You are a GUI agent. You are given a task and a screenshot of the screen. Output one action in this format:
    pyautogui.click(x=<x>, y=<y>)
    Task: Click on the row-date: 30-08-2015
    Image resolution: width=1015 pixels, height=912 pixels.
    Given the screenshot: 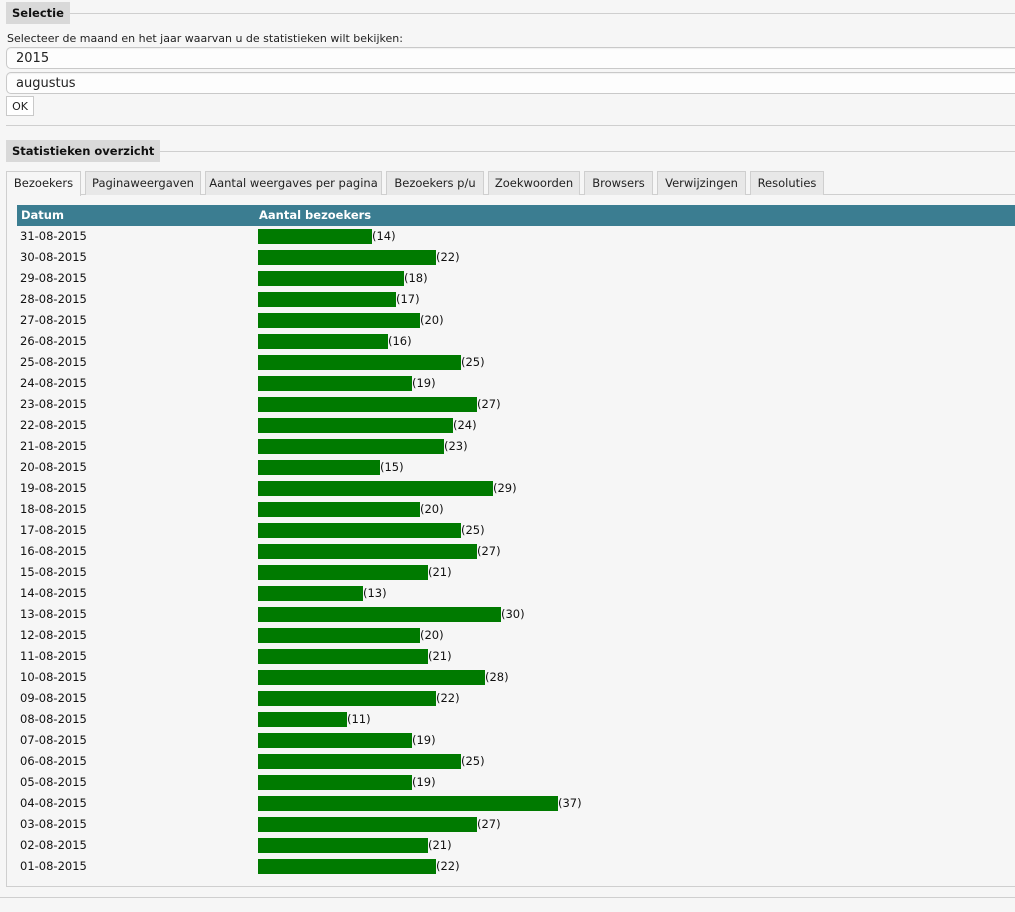 What is the action you would take?
    pyautogui.click(x=53, y=257)
    